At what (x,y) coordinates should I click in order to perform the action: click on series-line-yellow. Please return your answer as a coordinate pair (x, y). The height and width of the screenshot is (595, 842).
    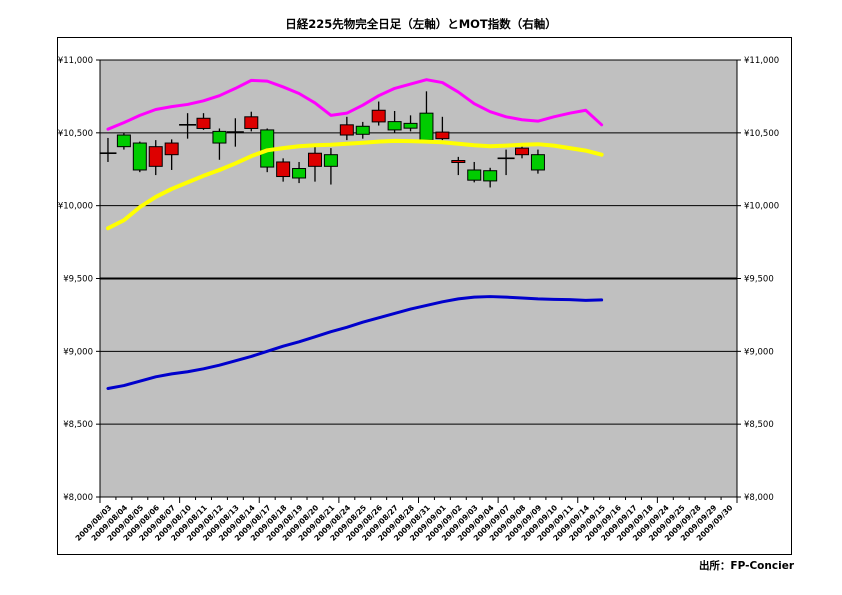
    Looking at the image, I should click on (354, 184).